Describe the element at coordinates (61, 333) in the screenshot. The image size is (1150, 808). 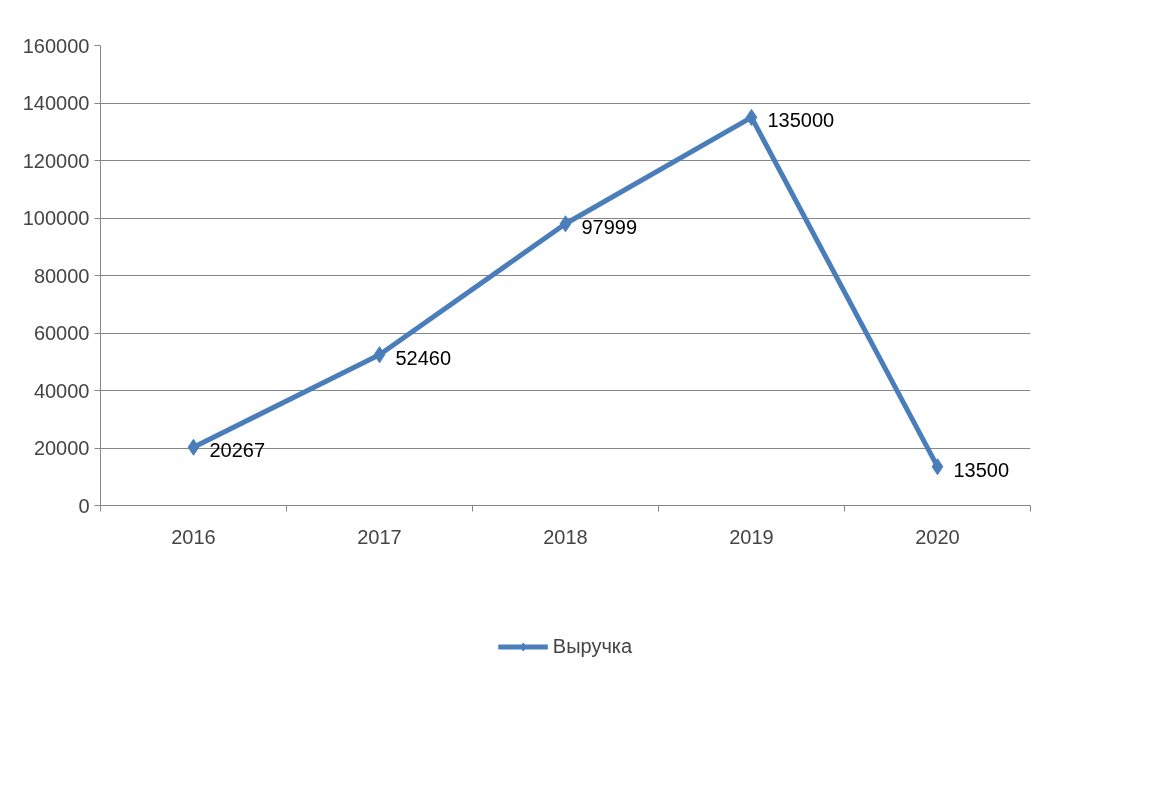
I see `y-tick-label: 60000` at that location.